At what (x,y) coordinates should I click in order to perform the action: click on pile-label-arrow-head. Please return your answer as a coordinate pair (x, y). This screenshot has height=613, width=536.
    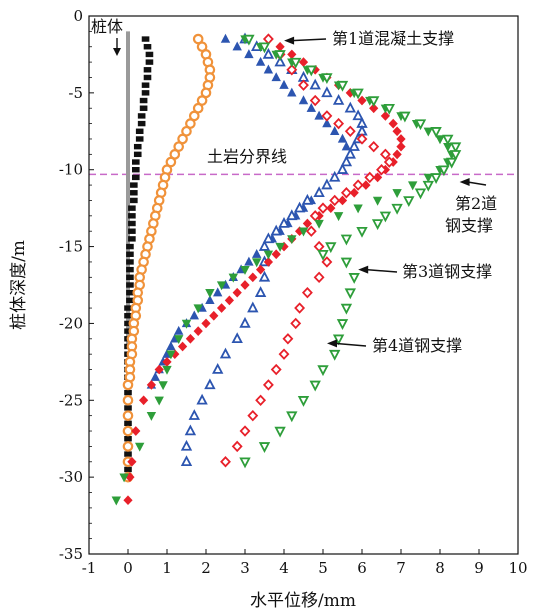
    Looking at the image, I should click on (117, 52).